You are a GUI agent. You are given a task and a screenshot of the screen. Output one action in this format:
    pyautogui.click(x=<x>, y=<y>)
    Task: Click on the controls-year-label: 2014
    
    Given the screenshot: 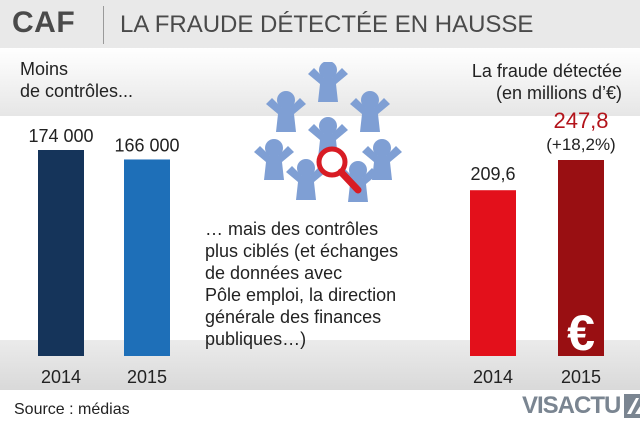 What is the action you would take?
    pyautogui.click(x=61, y=377)
    